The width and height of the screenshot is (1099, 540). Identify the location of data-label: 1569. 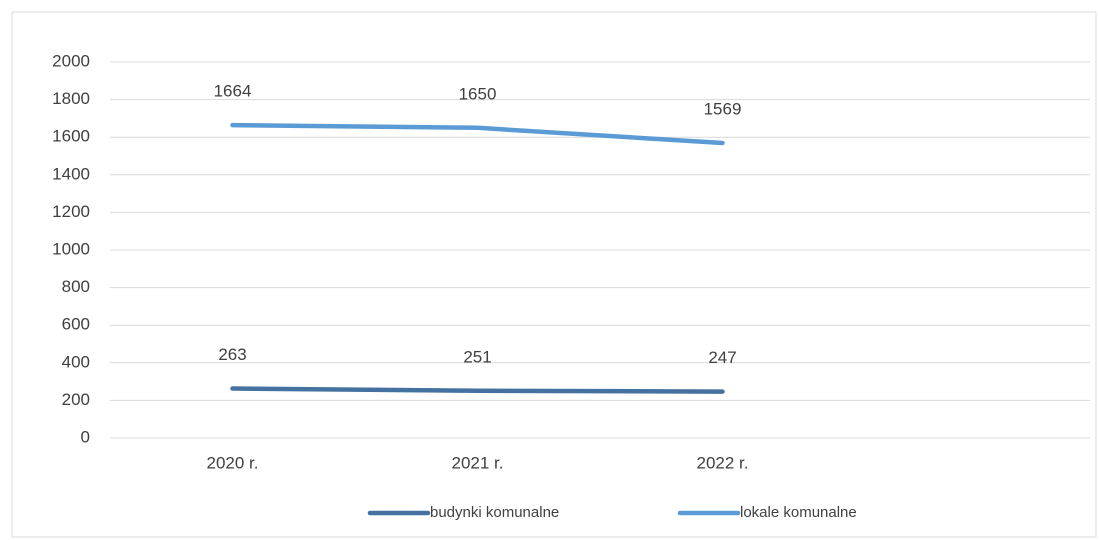
(723, 109).